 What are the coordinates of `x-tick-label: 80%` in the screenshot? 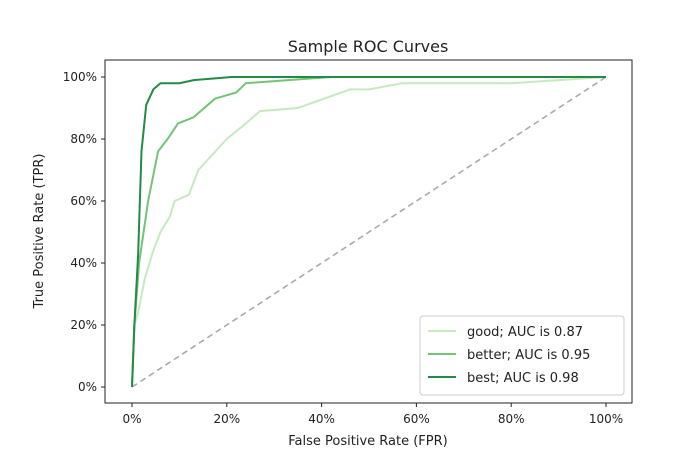 It's located at (511, 419).